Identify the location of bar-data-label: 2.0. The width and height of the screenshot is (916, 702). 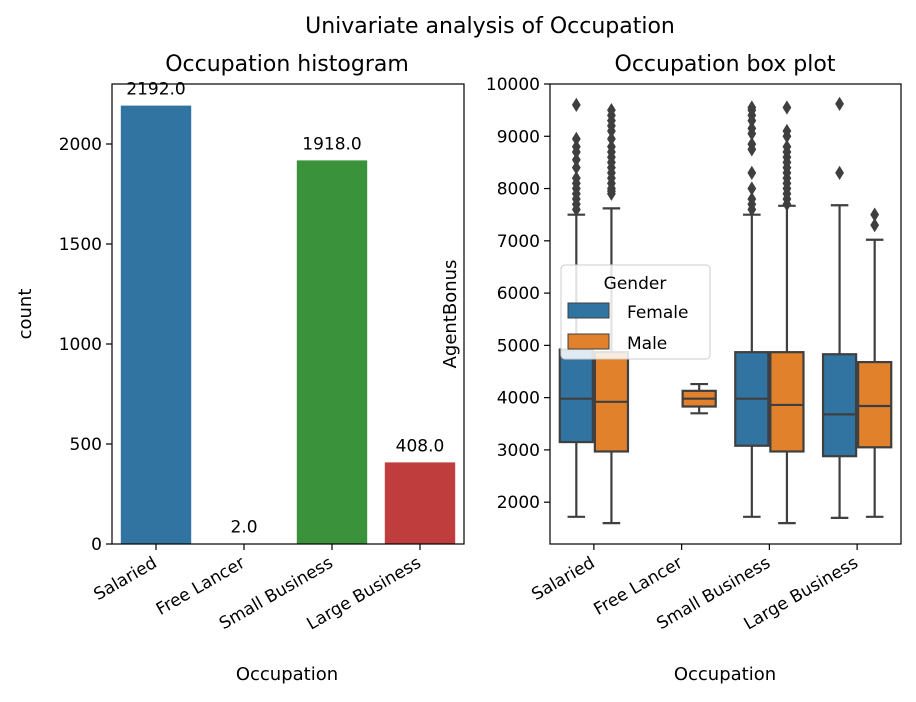
(243, 528).